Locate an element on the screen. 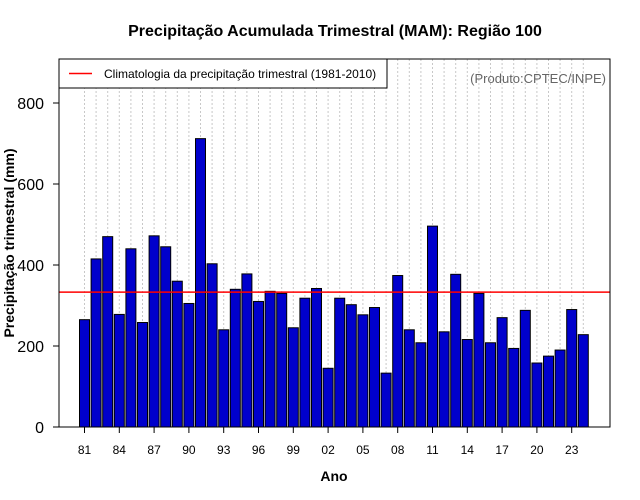 This screenshot has width=640, height=500. x-axis-label: Ano is located at coordinates (333, 476).